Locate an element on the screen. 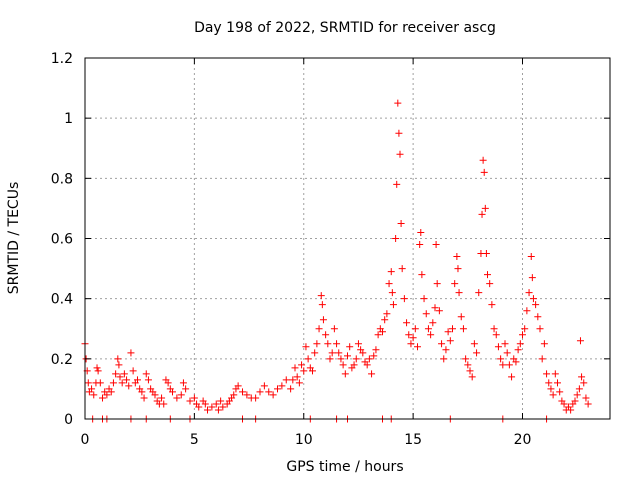  x-tick-label: 20 is located at coordinates (523, 440).